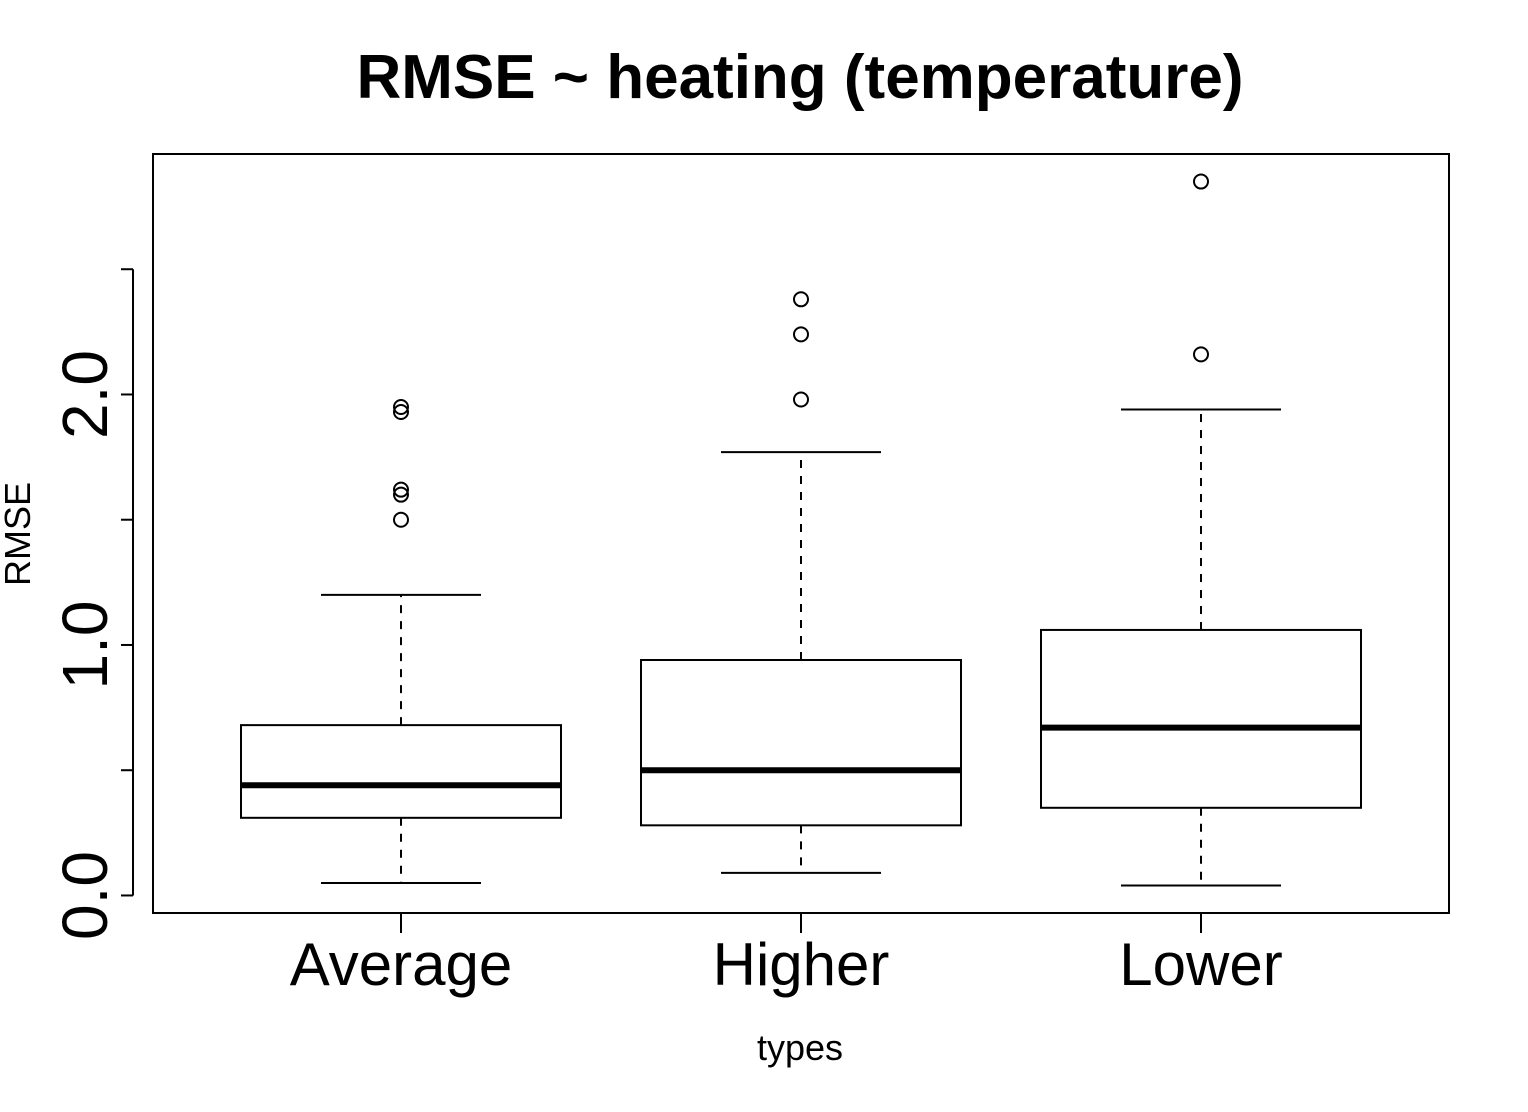 Image resolution: width=1528 pixels, height=1112 pixels. Describe the element at coordinates (85, 394) in the screenshot. I see `y-tick-label: 2.0` at that location.